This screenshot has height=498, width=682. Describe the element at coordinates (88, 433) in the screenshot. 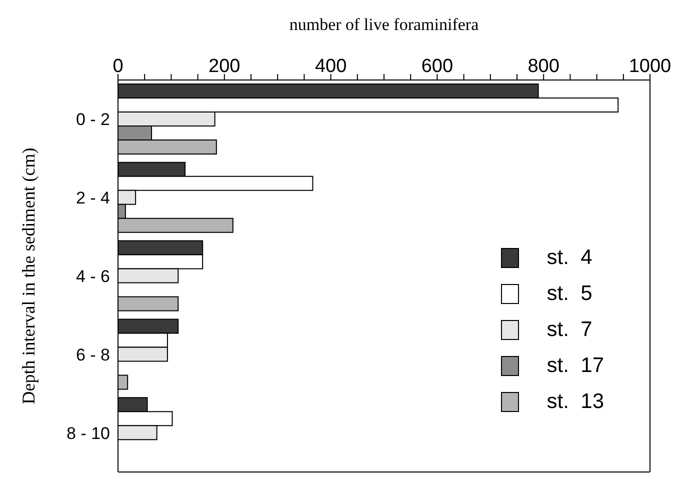

I see `y-tick-label: 8 - 10` at that location.